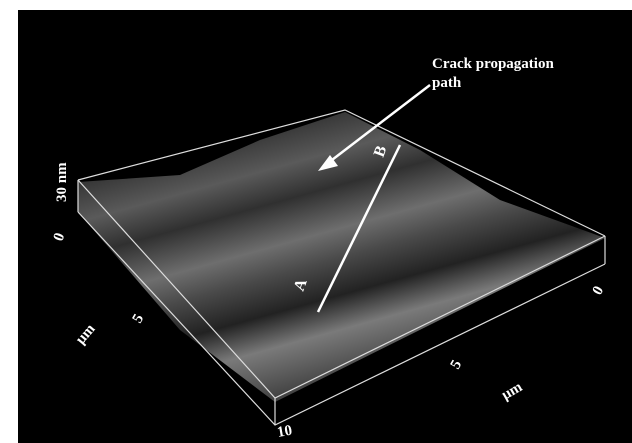 The image size is (632, 443). I want to click on z-axis-label: 30 nm, so click(62, 182).